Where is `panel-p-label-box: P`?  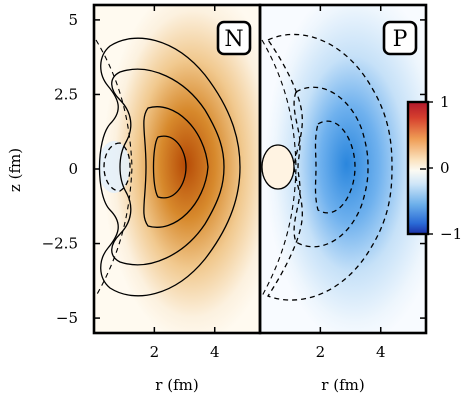 panel-p-label-box: P is located at coordinates (400, 38).